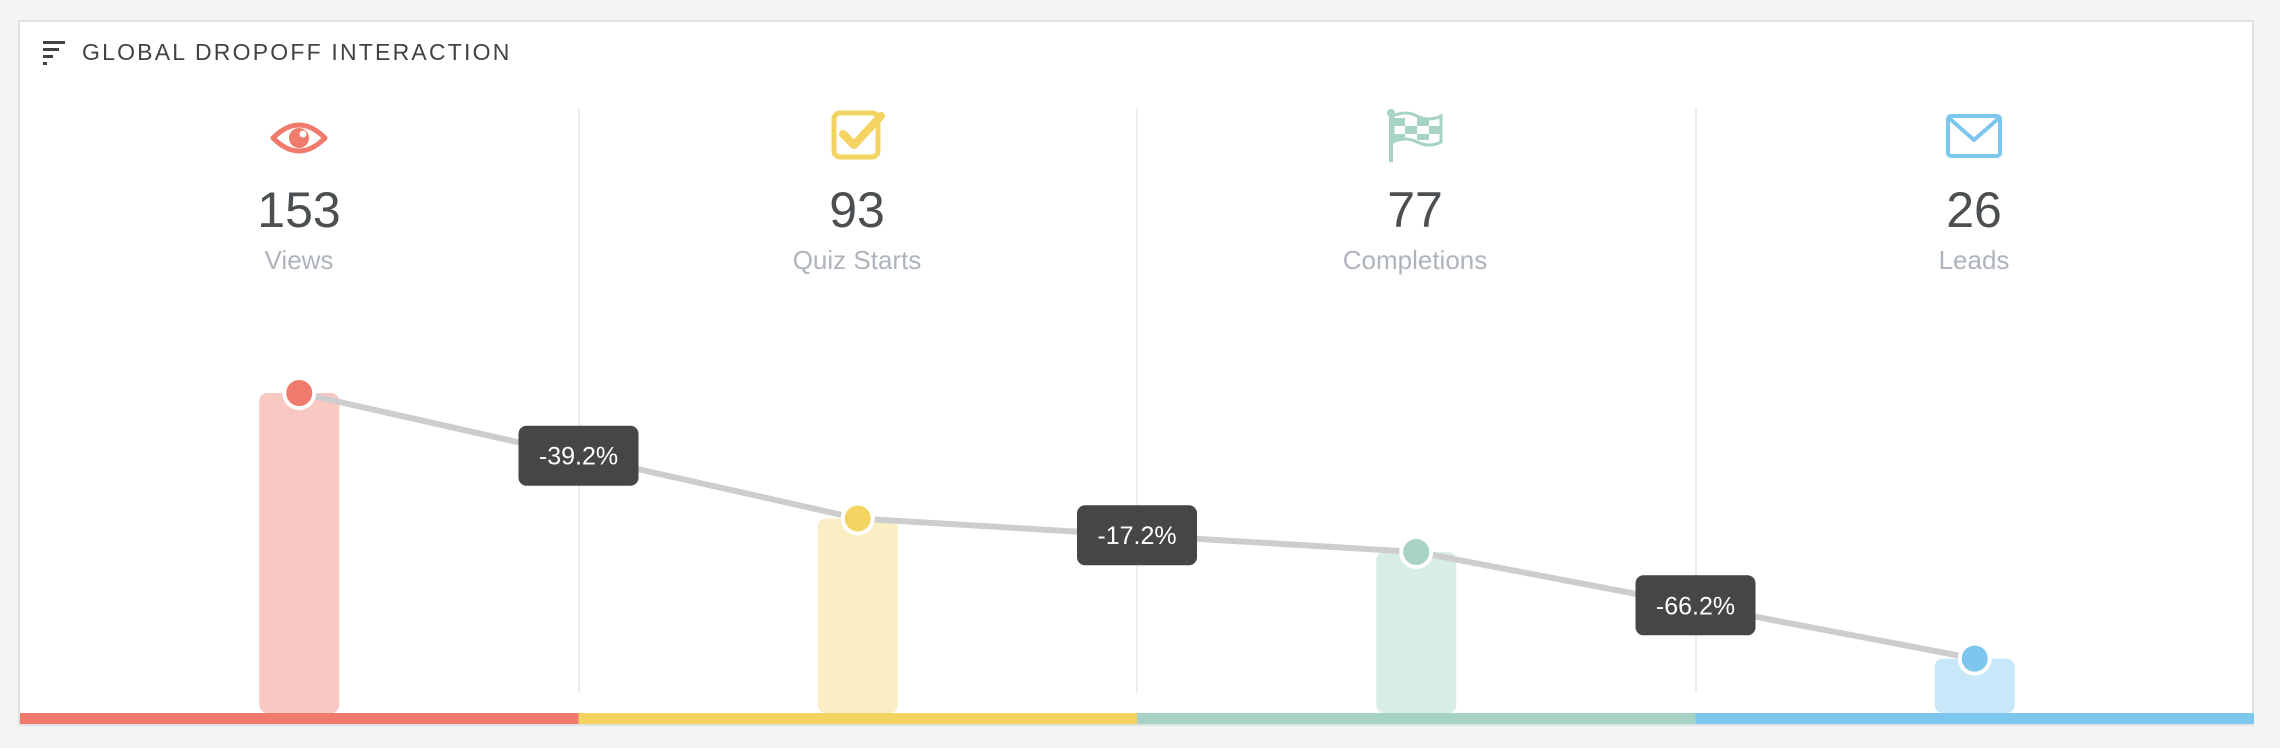 The width and height of the screenshot is (2280, 748). I want to click on dropoff-label: -17.2%, so click(1136, 536).